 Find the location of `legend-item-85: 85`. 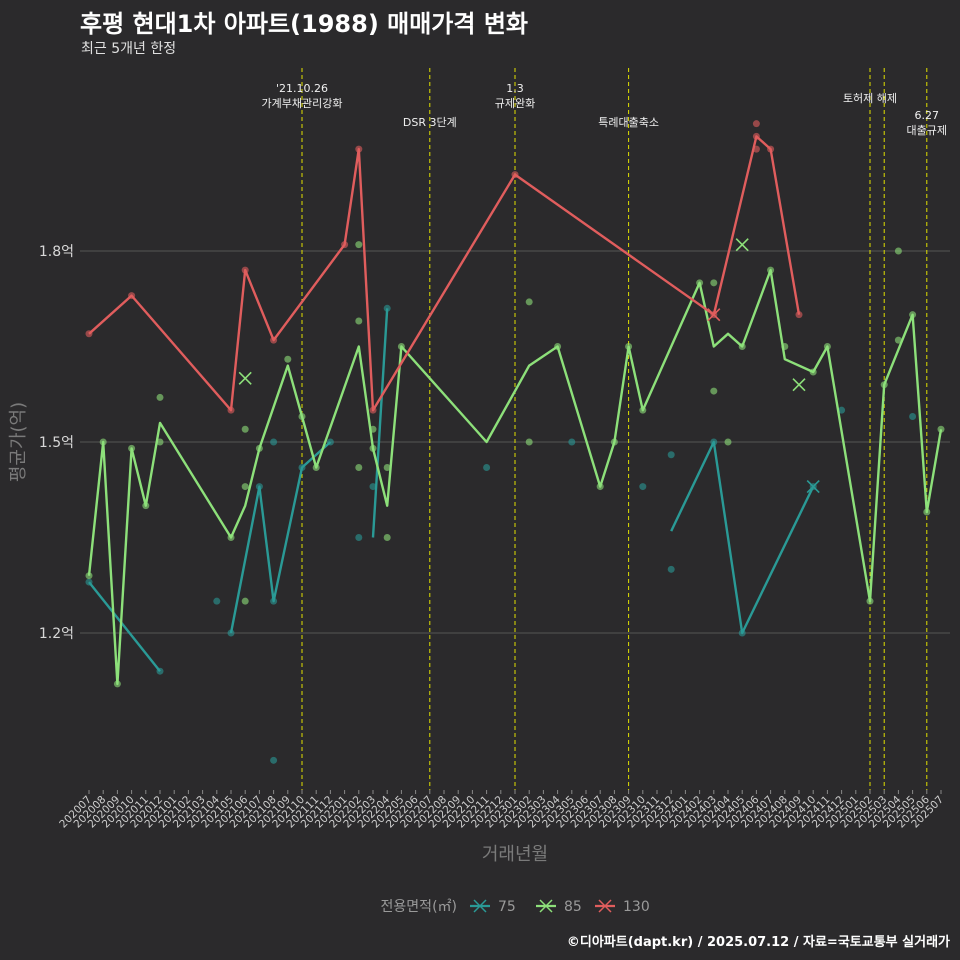

legend-item-85: 85 is located at coordinates (559, 907).